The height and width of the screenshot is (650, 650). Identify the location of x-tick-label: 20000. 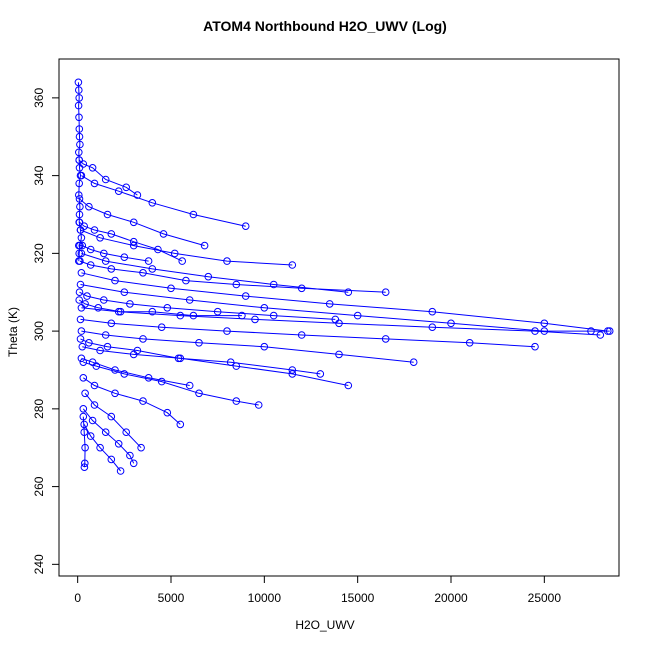
(451, 598).